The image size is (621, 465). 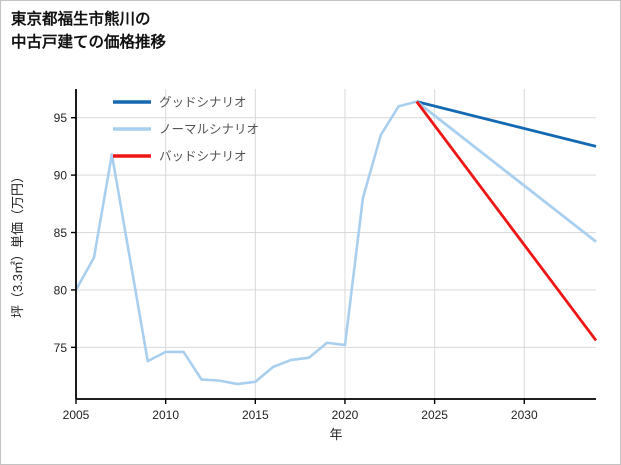 What do you see at coordinates (89, 43) in the screenshot?
I see `chart-title-line2: 中古戸建ての価格推移` at bounding box center [89, 43].